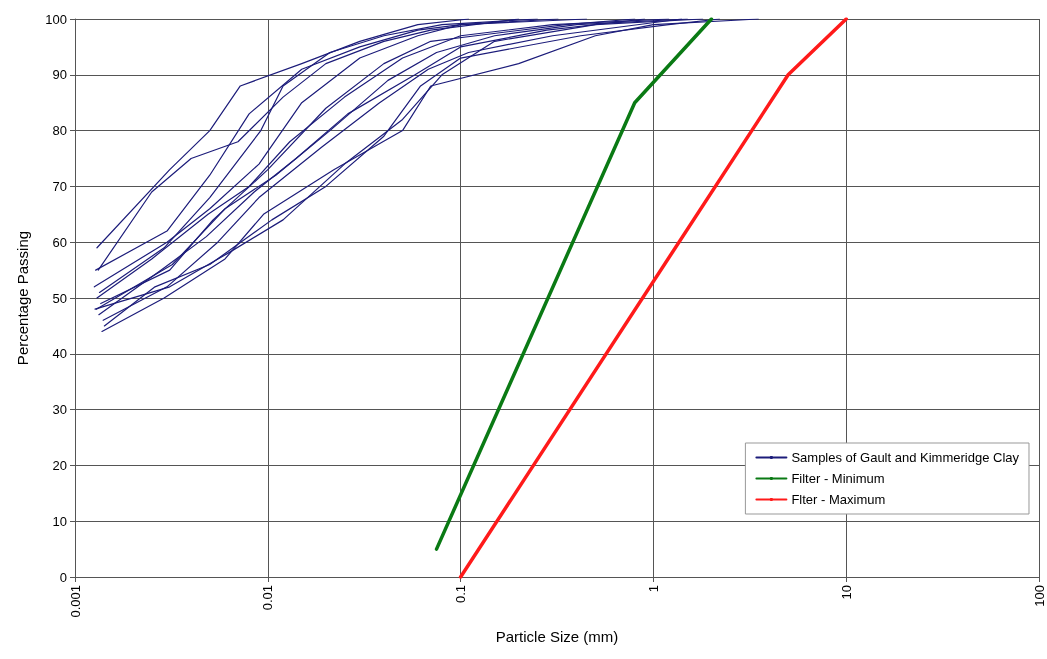 The image size is (1047, 659). I want to click on legend-label: Filter - Minimum, so click(838, 478).